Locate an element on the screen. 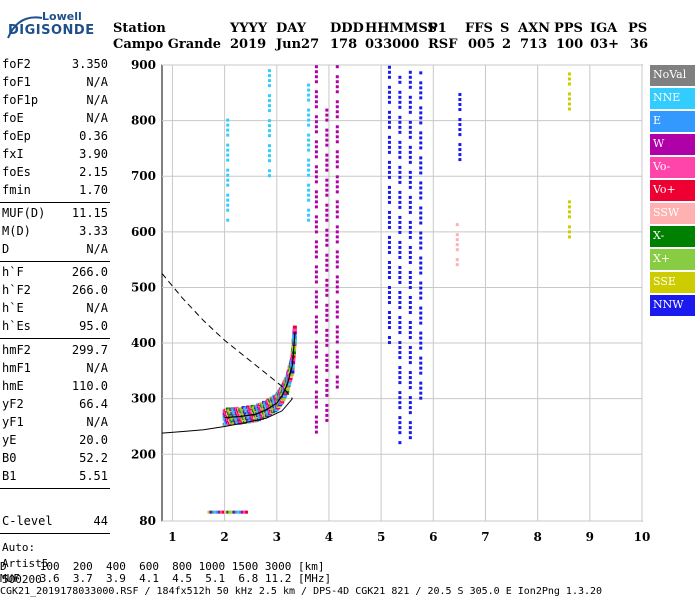  legend-item: Vo+ is located at coordinates (672, 190).